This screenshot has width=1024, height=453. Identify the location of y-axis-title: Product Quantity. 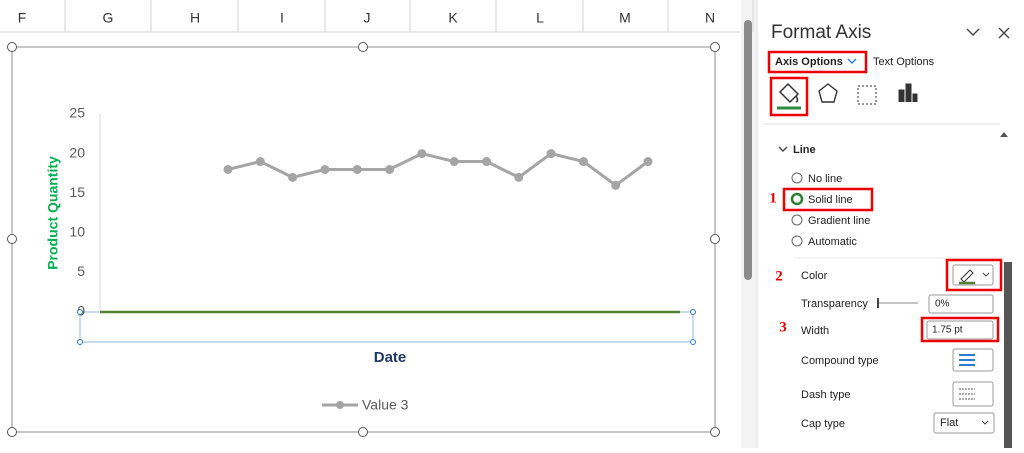
(53, 213).